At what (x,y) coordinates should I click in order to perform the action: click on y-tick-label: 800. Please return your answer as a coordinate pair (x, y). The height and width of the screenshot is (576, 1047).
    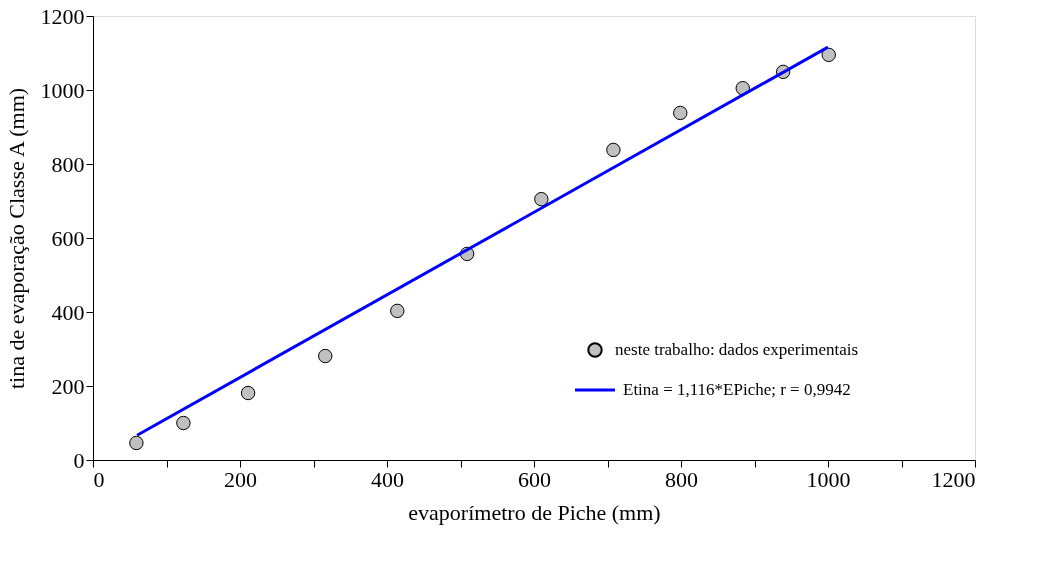
    Looking at the image, I should click on (68, 164).